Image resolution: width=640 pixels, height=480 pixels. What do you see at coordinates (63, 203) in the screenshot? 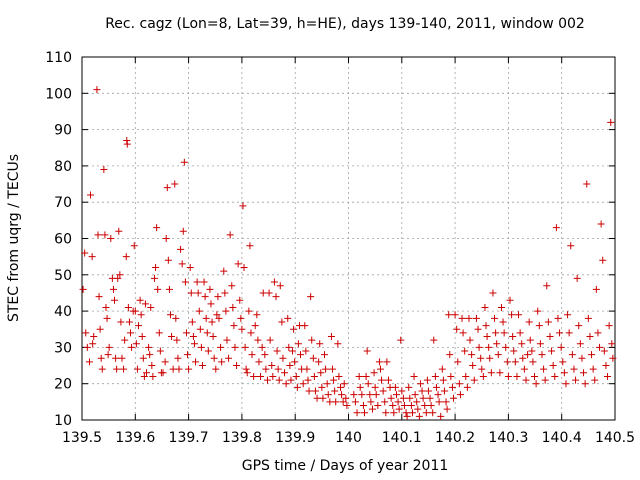
I see `y-tick-label: 70` at bounding box center [63, 203].